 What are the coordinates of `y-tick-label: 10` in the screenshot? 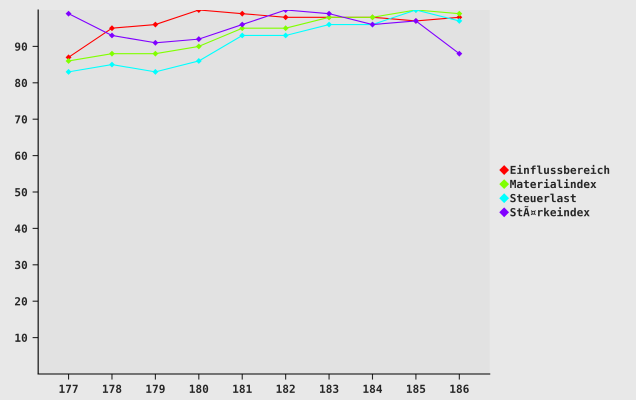 It's located at (21, 338).